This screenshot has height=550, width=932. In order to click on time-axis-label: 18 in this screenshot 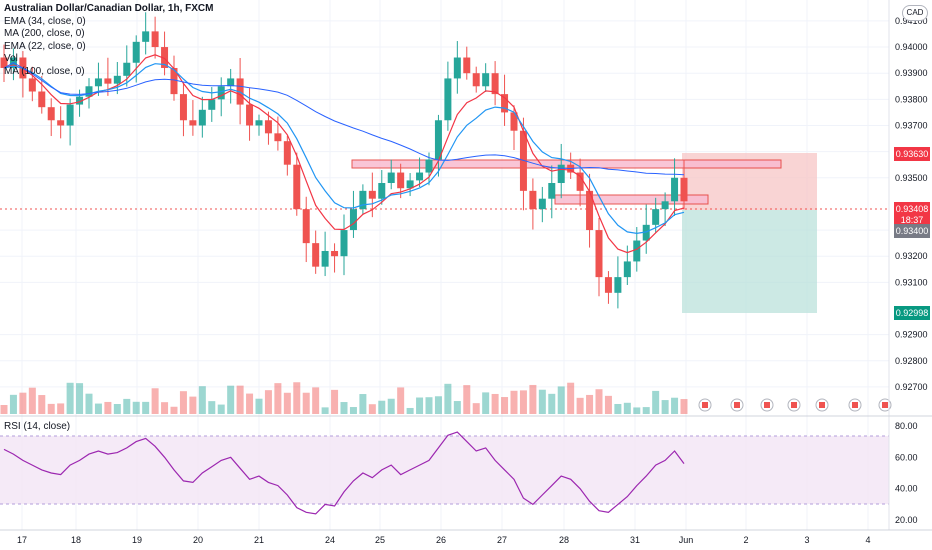, I will do `click(76, 540)`.